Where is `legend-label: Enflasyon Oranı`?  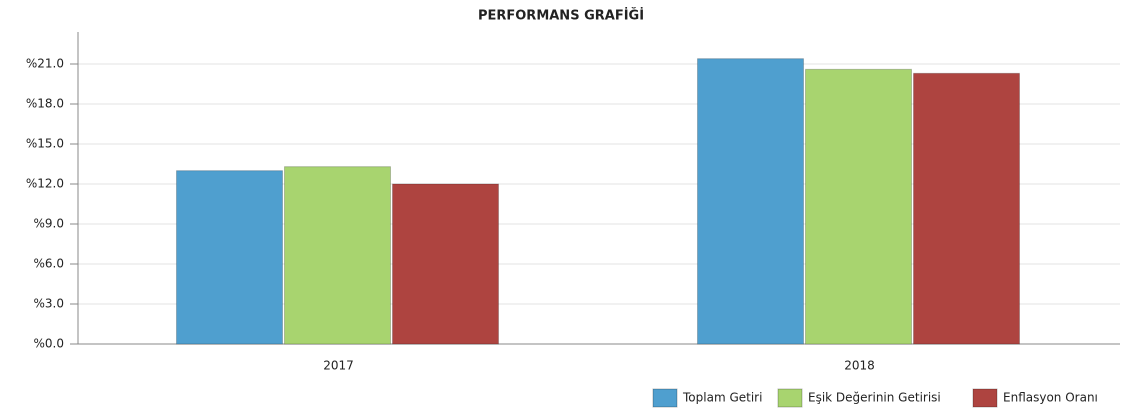
legend-label: Enflasyon Oranı is located at coordinates (1050, 398).